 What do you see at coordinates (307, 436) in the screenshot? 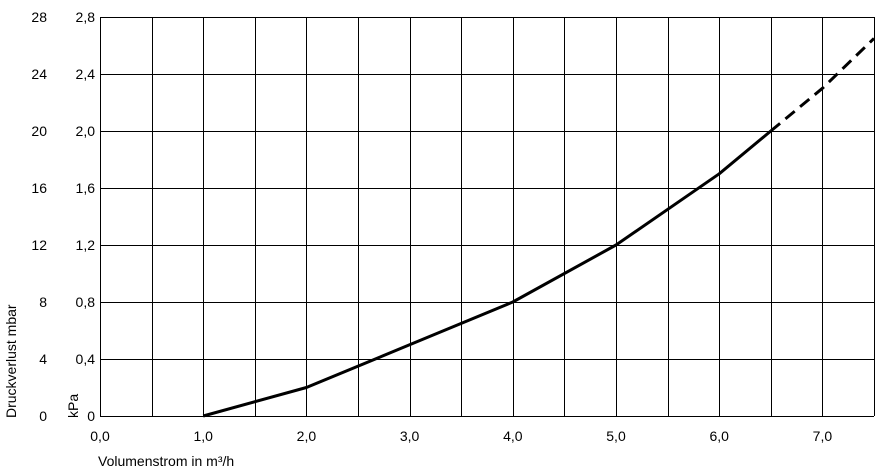
I see `x-tick-label: 2,0` at bounding box center [307, 436].